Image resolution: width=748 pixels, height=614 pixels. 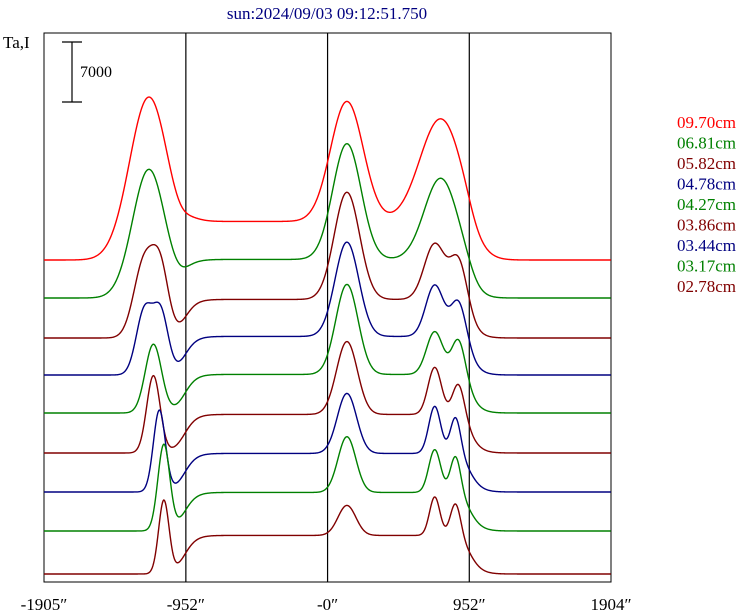 What do you see at coordinates (706, 225) in the screenshot?
I see `legend-entry-03.86cm: 03.86cm` at bounding box center [706, 225].